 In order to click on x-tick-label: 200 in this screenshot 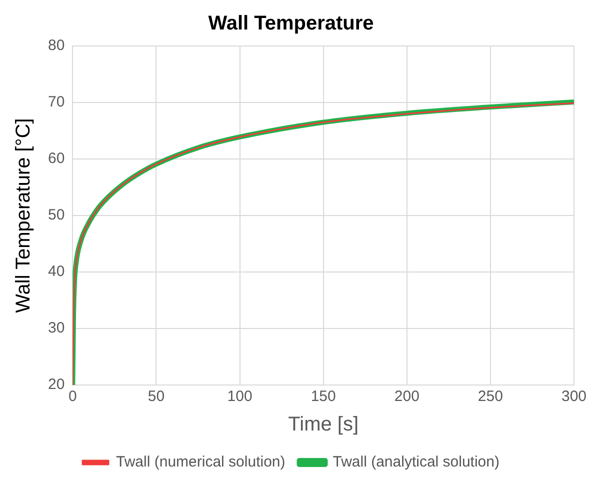, I will do `click(407, 397)`.